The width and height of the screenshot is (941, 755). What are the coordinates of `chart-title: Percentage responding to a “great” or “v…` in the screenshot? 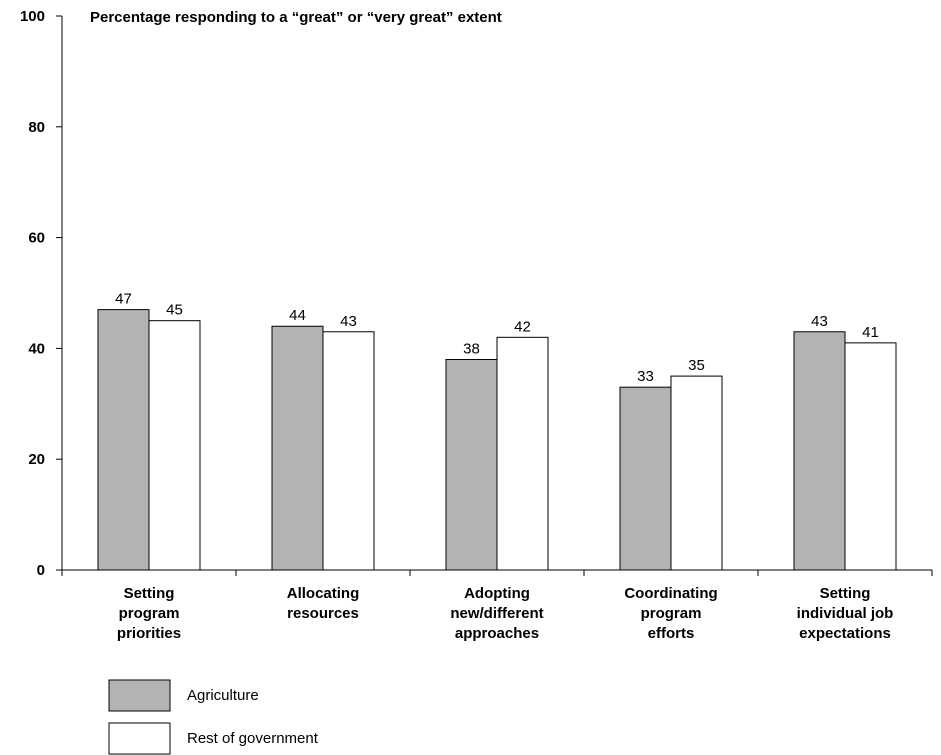 It's located at (296, 17).